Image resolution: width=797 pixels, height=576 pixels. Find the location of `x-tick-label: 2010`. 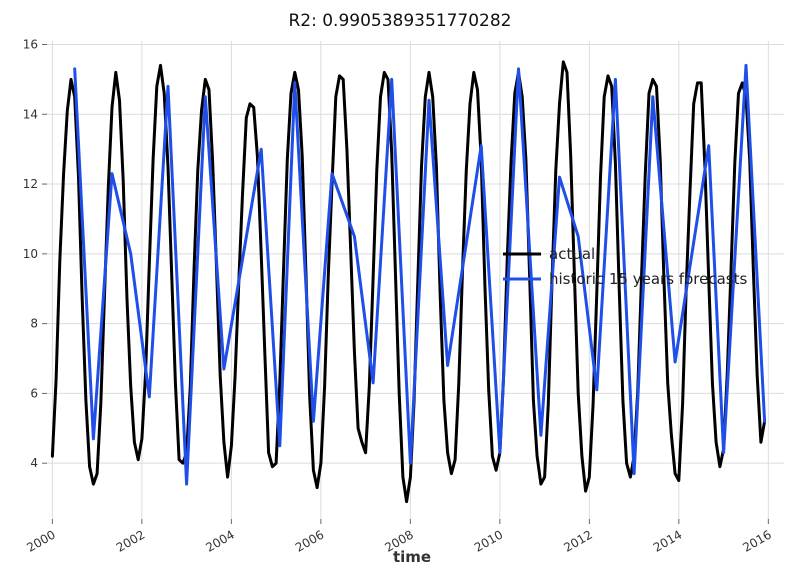

x-tick-label: 2010 is located at coordinates (488, 540).